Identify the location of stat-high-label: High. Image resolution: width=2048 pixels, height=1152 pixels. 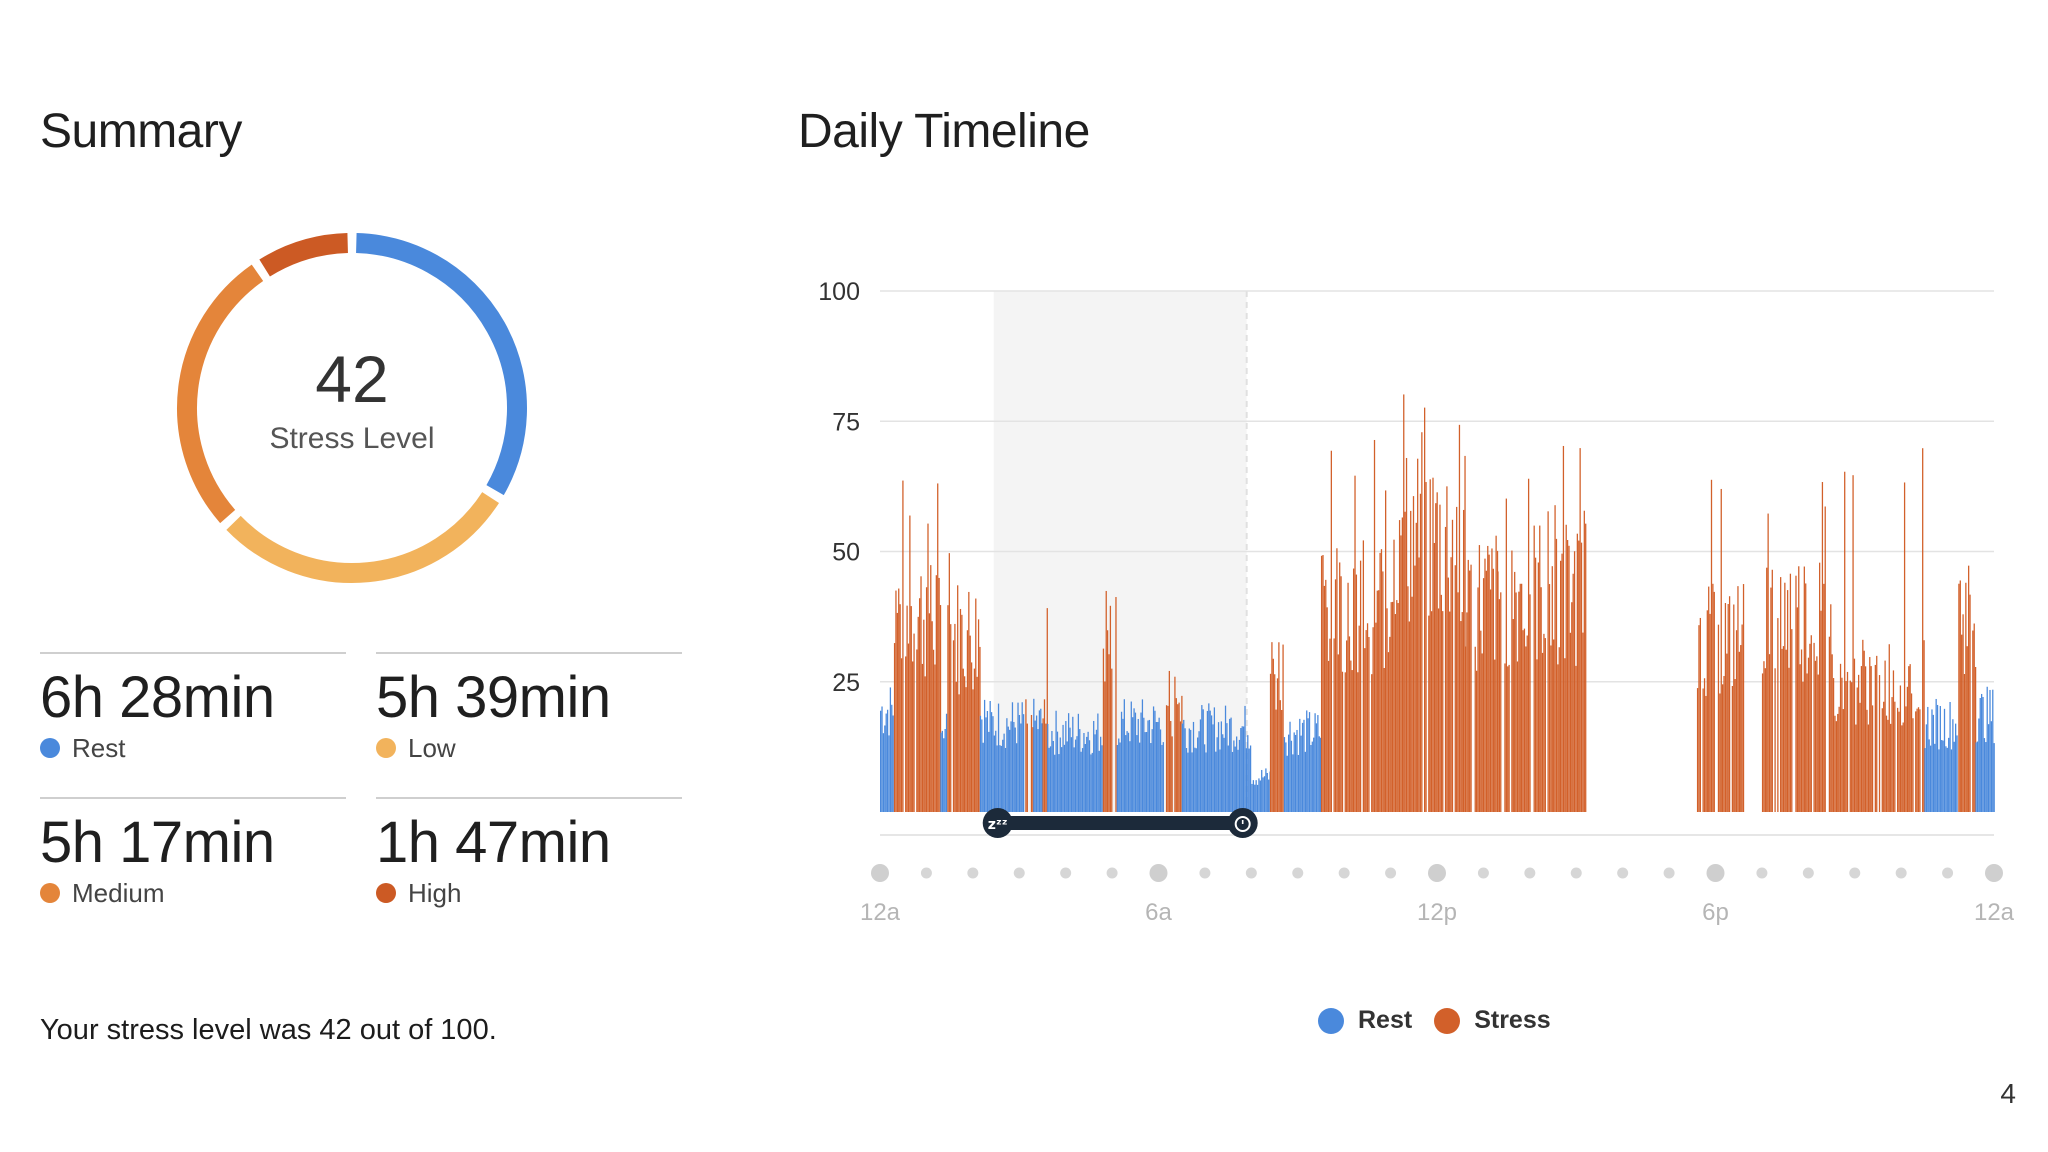
(435, 892).